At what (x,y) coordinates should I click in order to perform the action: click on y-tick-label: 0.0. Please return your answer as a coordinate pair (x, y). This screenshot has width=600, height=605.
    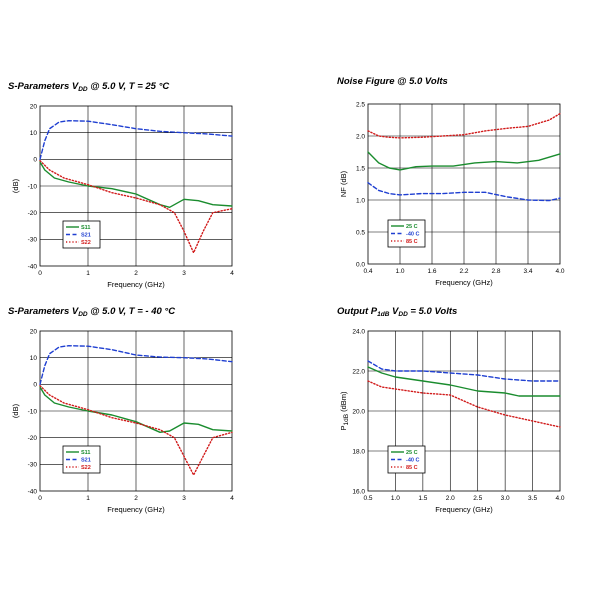
    Looking at the image, I should click on (360, 264).